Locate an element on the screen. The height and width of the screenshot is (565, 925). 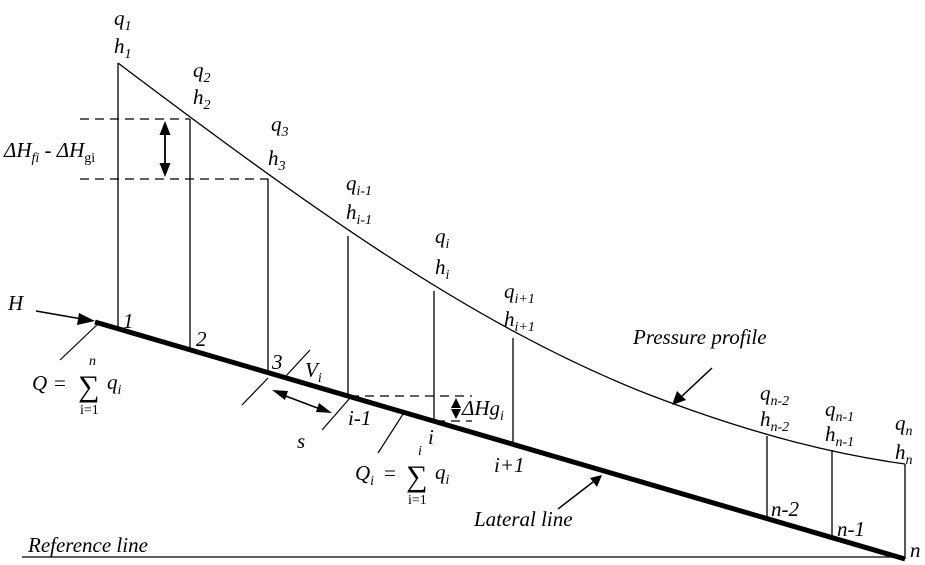
outlet-flow-label-i+1: qi+1 is located at coordinates (519, 293).